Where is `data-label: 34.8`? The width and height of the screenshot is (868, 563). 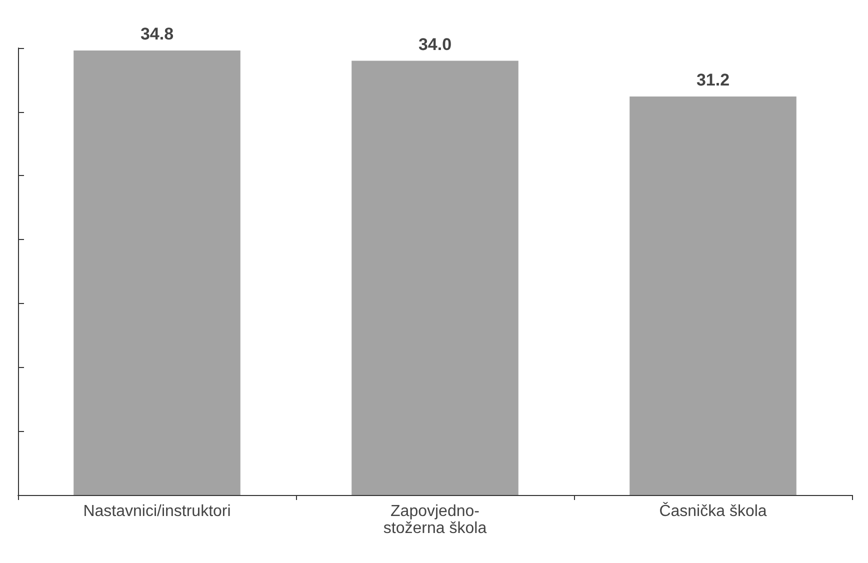 data-label: 34.8 is located at coordinates (157, 34).